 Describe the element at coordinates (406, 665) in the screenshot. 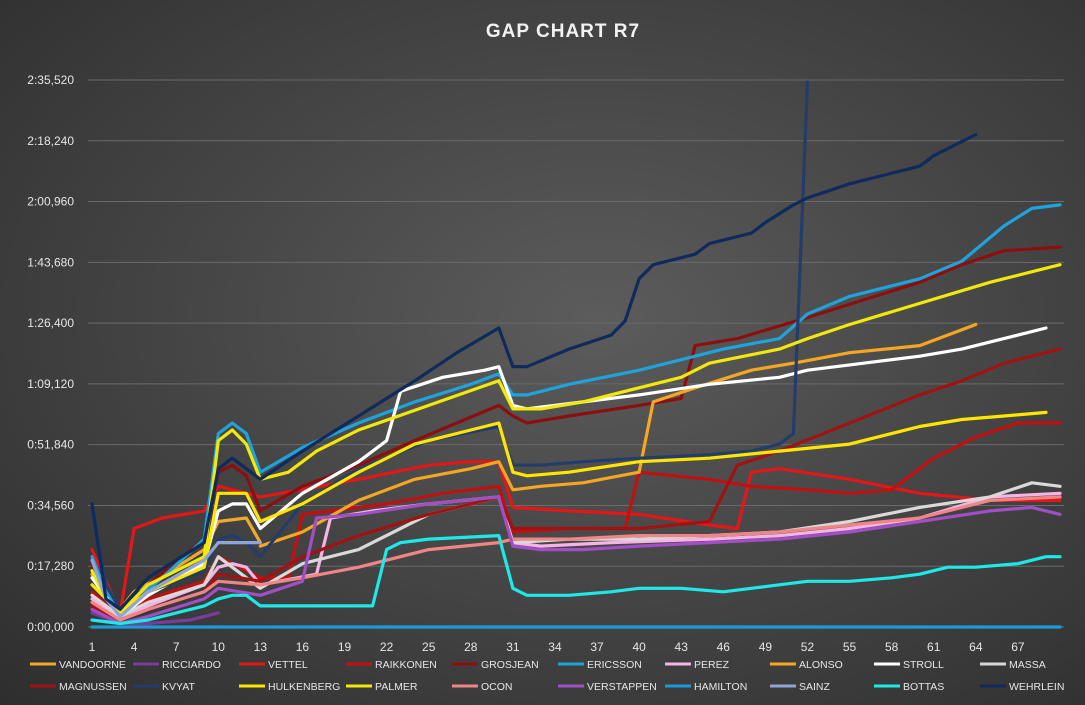

I see `legend-label: RAIKKONEN` at that location.